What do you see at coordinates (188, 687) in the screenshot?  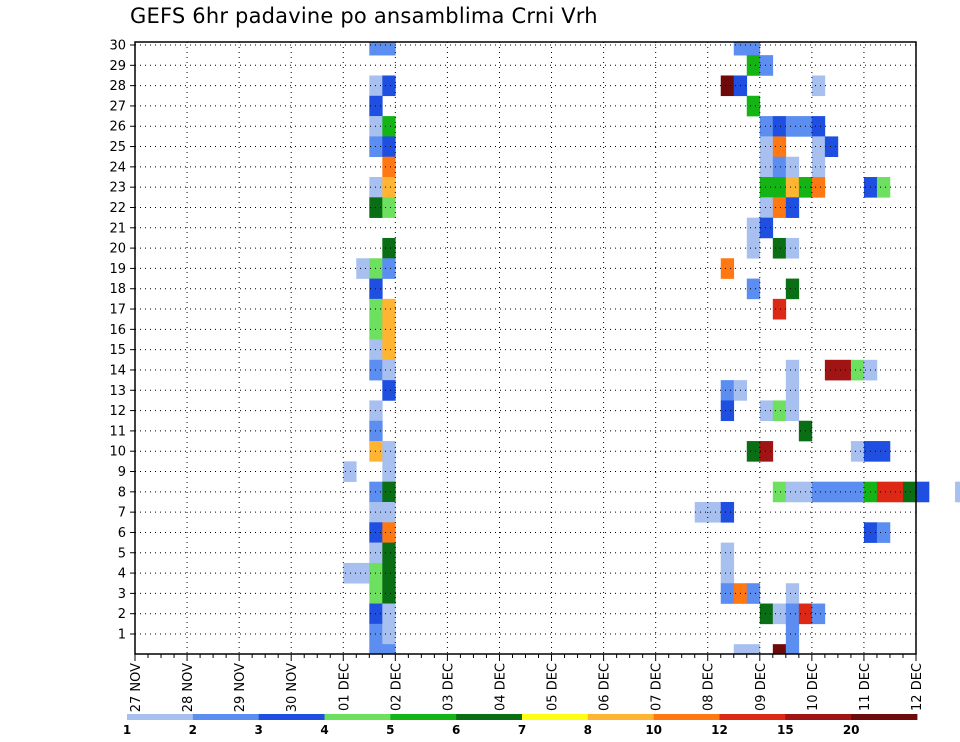 I see `x-tick-label: 28 NOV` at bounding box center [188, 687].